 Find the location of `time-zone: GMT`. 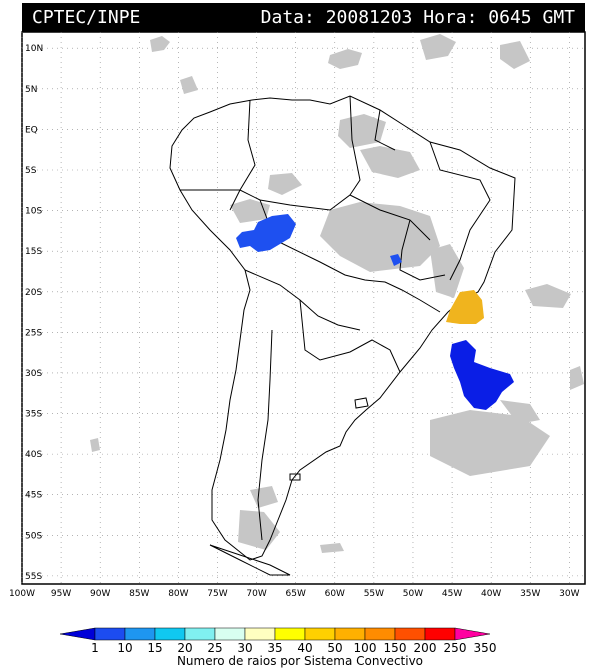

time-zone: GMT is located at coordinates (558, 17).